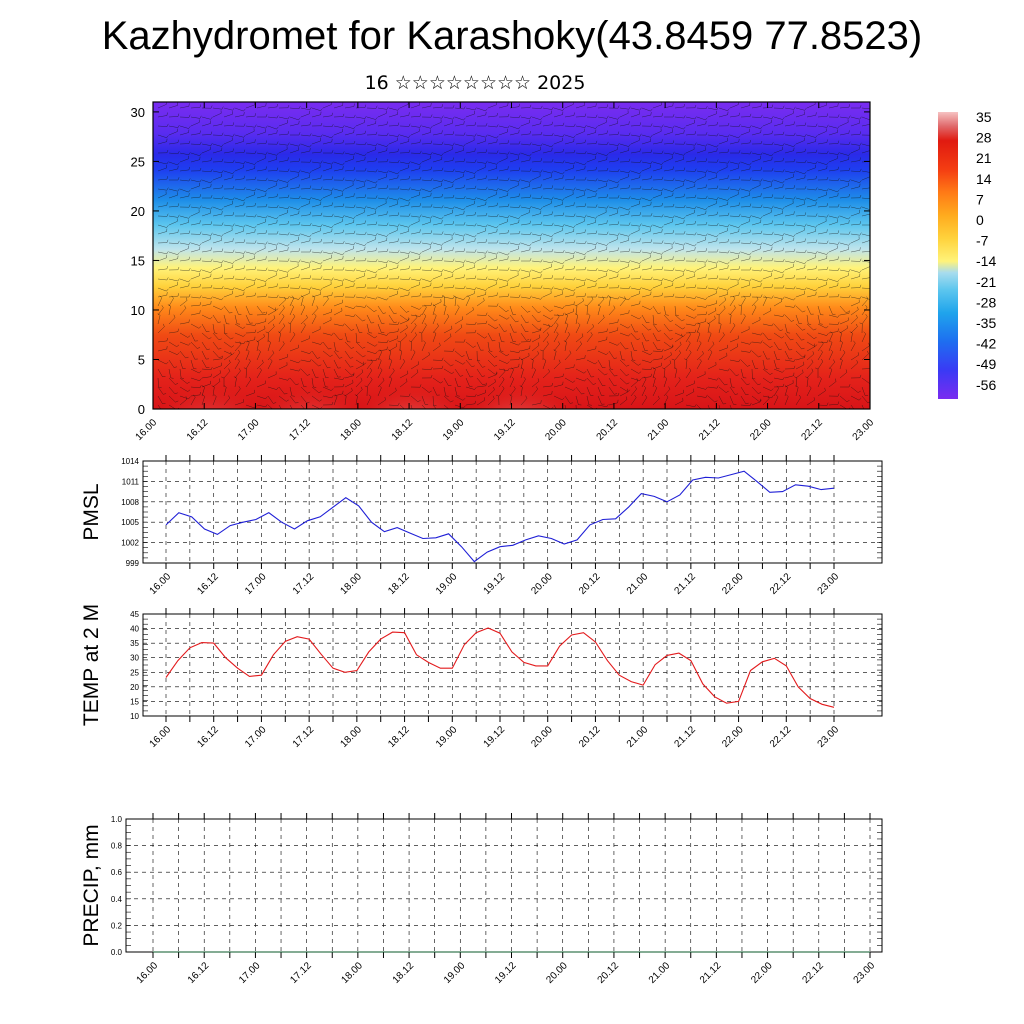  What do you see at coordinates (91, 511) in the screenshot?
I see `y-axis-title: PMSL` at bounding box center [91, 511].